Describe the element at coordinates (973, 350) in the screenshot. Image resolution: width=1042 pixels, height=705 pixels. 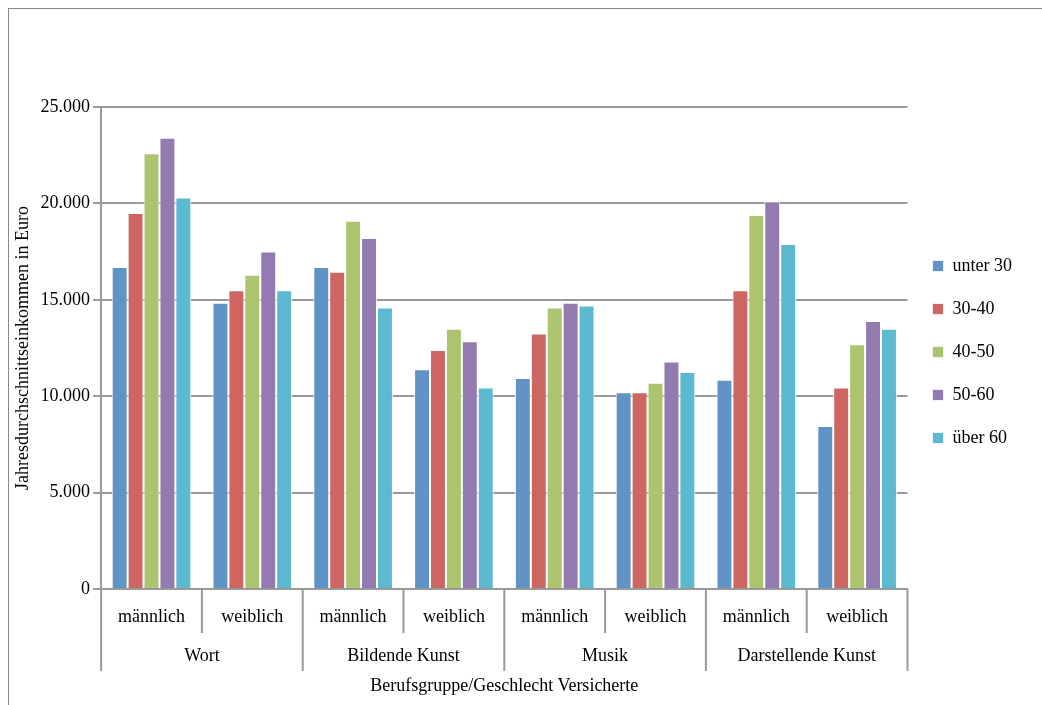
I see `legend-label: 40-50` at that location.